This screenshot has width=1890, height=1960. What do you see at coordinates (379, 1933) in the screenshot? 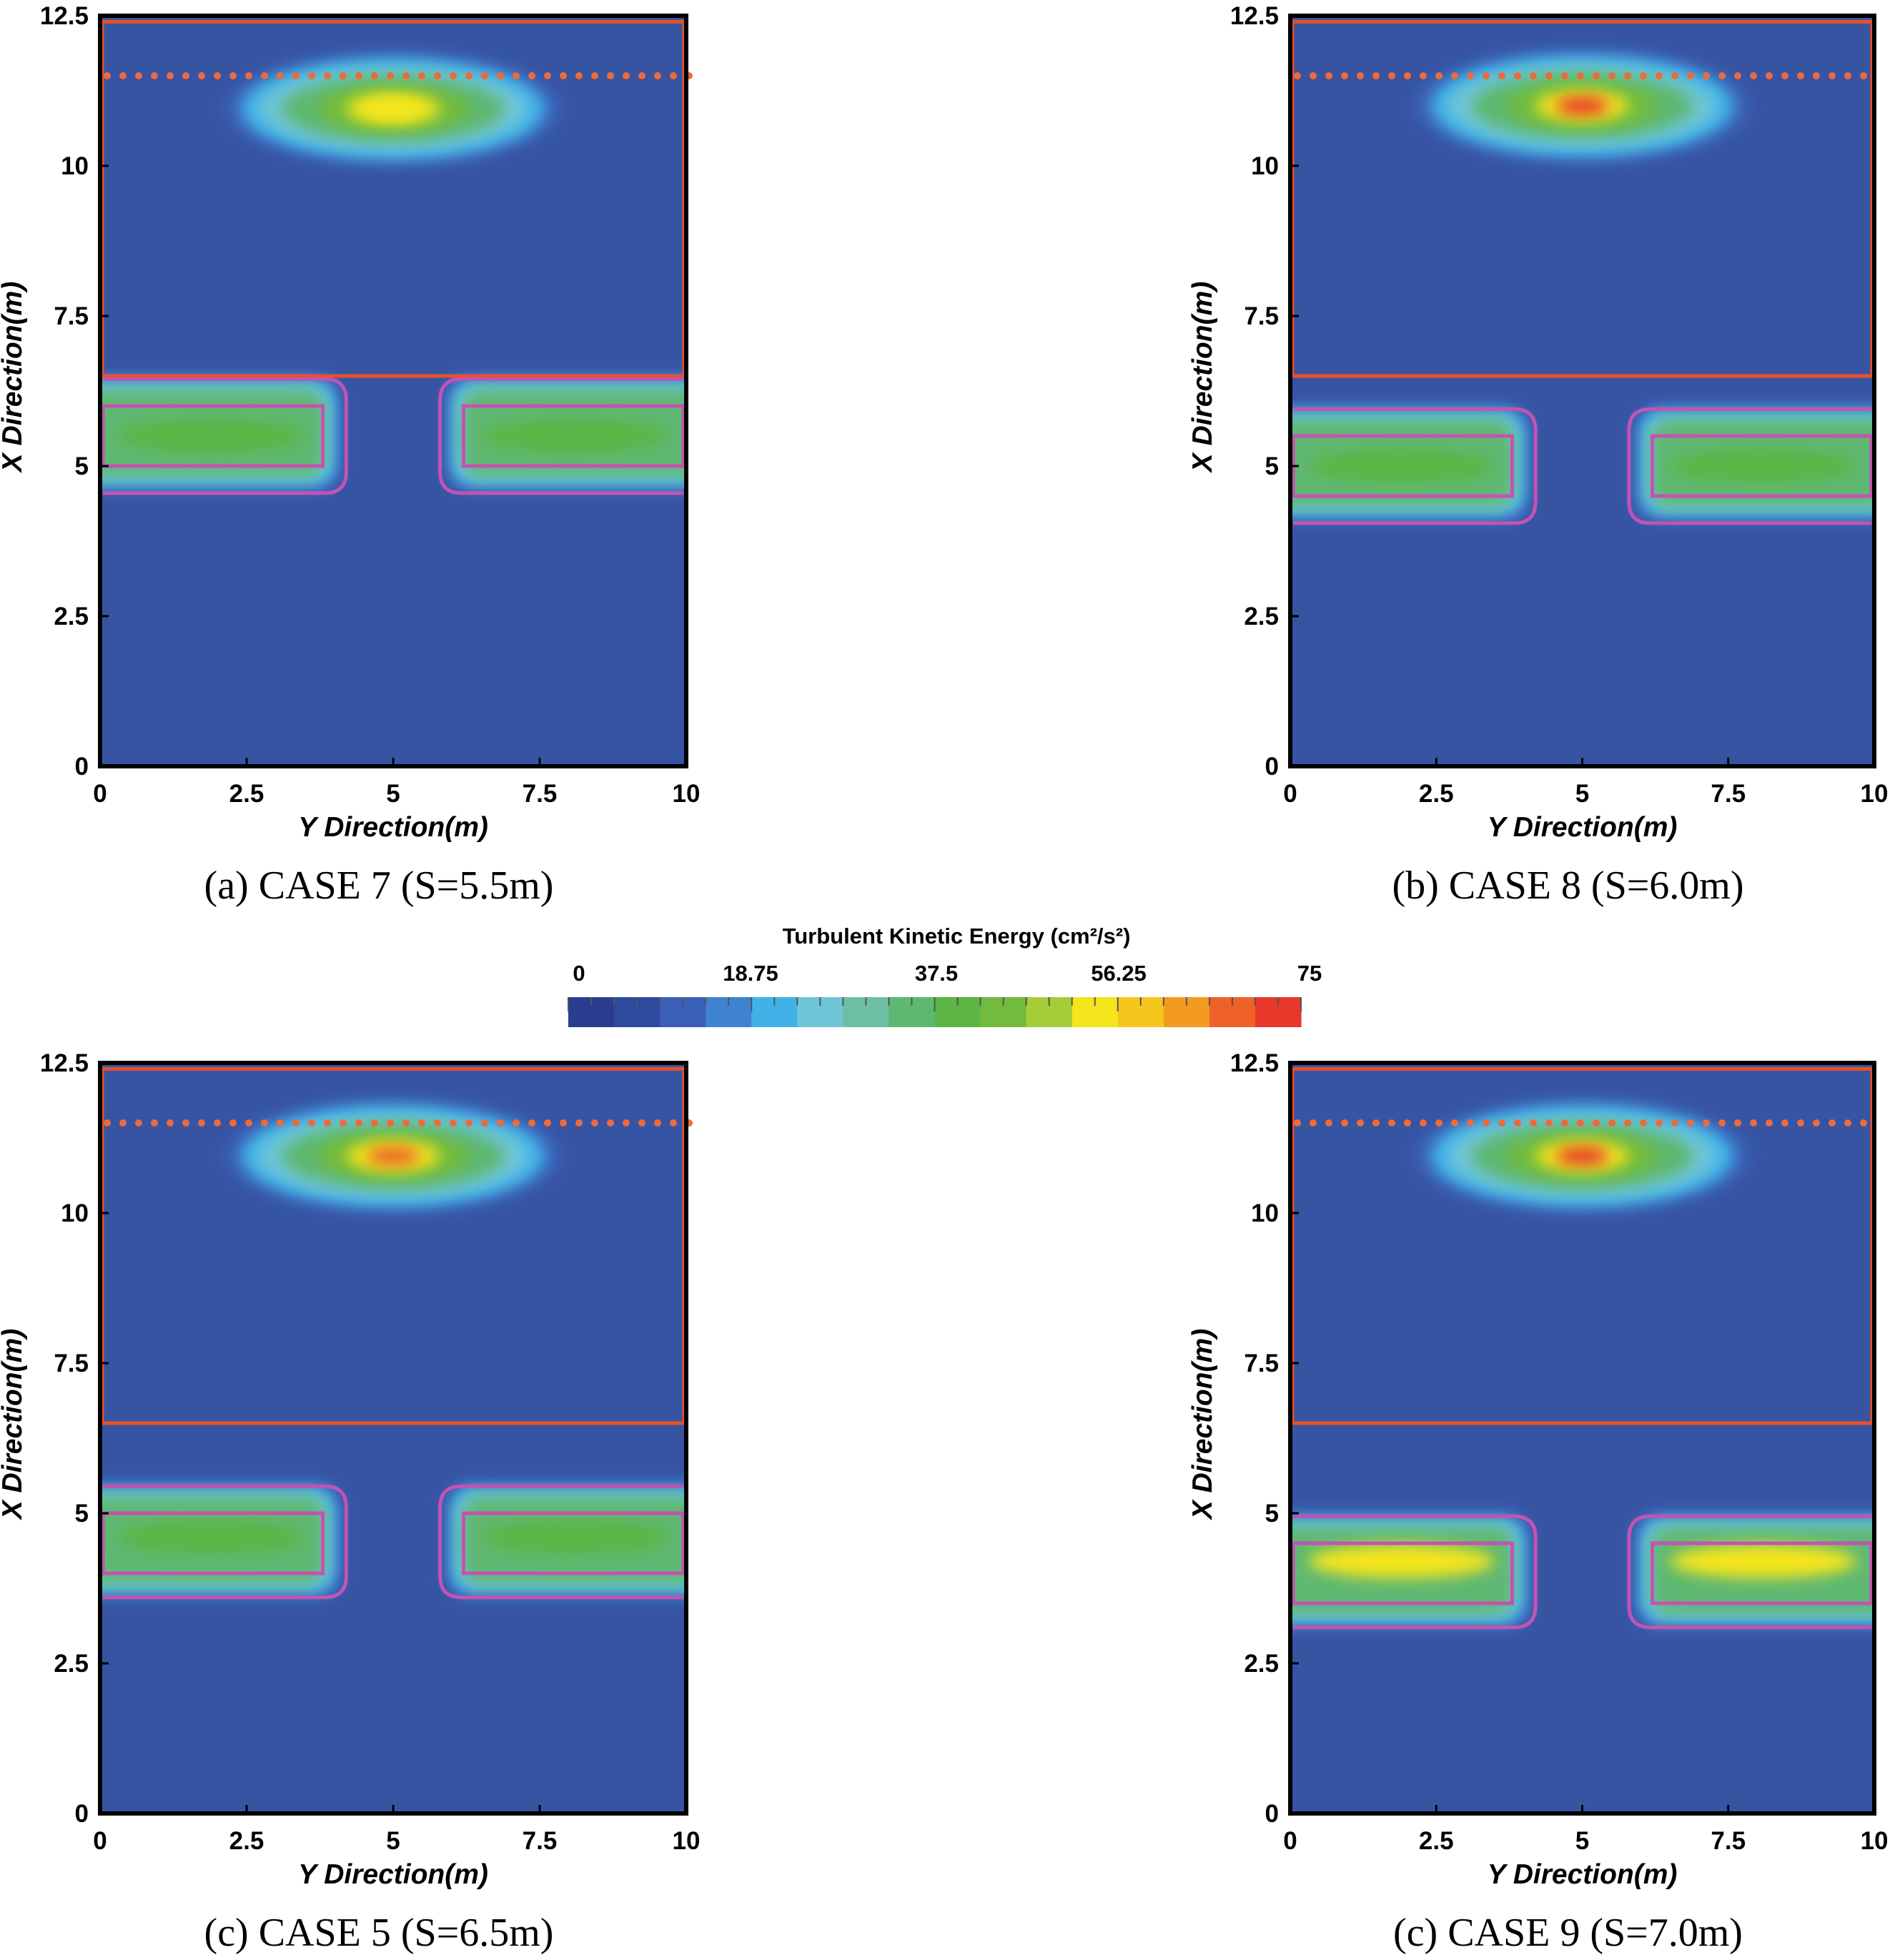
I see `panel-caption: (c) CASE 5 (S=6.5m)` at bounding box center [379, 1933].